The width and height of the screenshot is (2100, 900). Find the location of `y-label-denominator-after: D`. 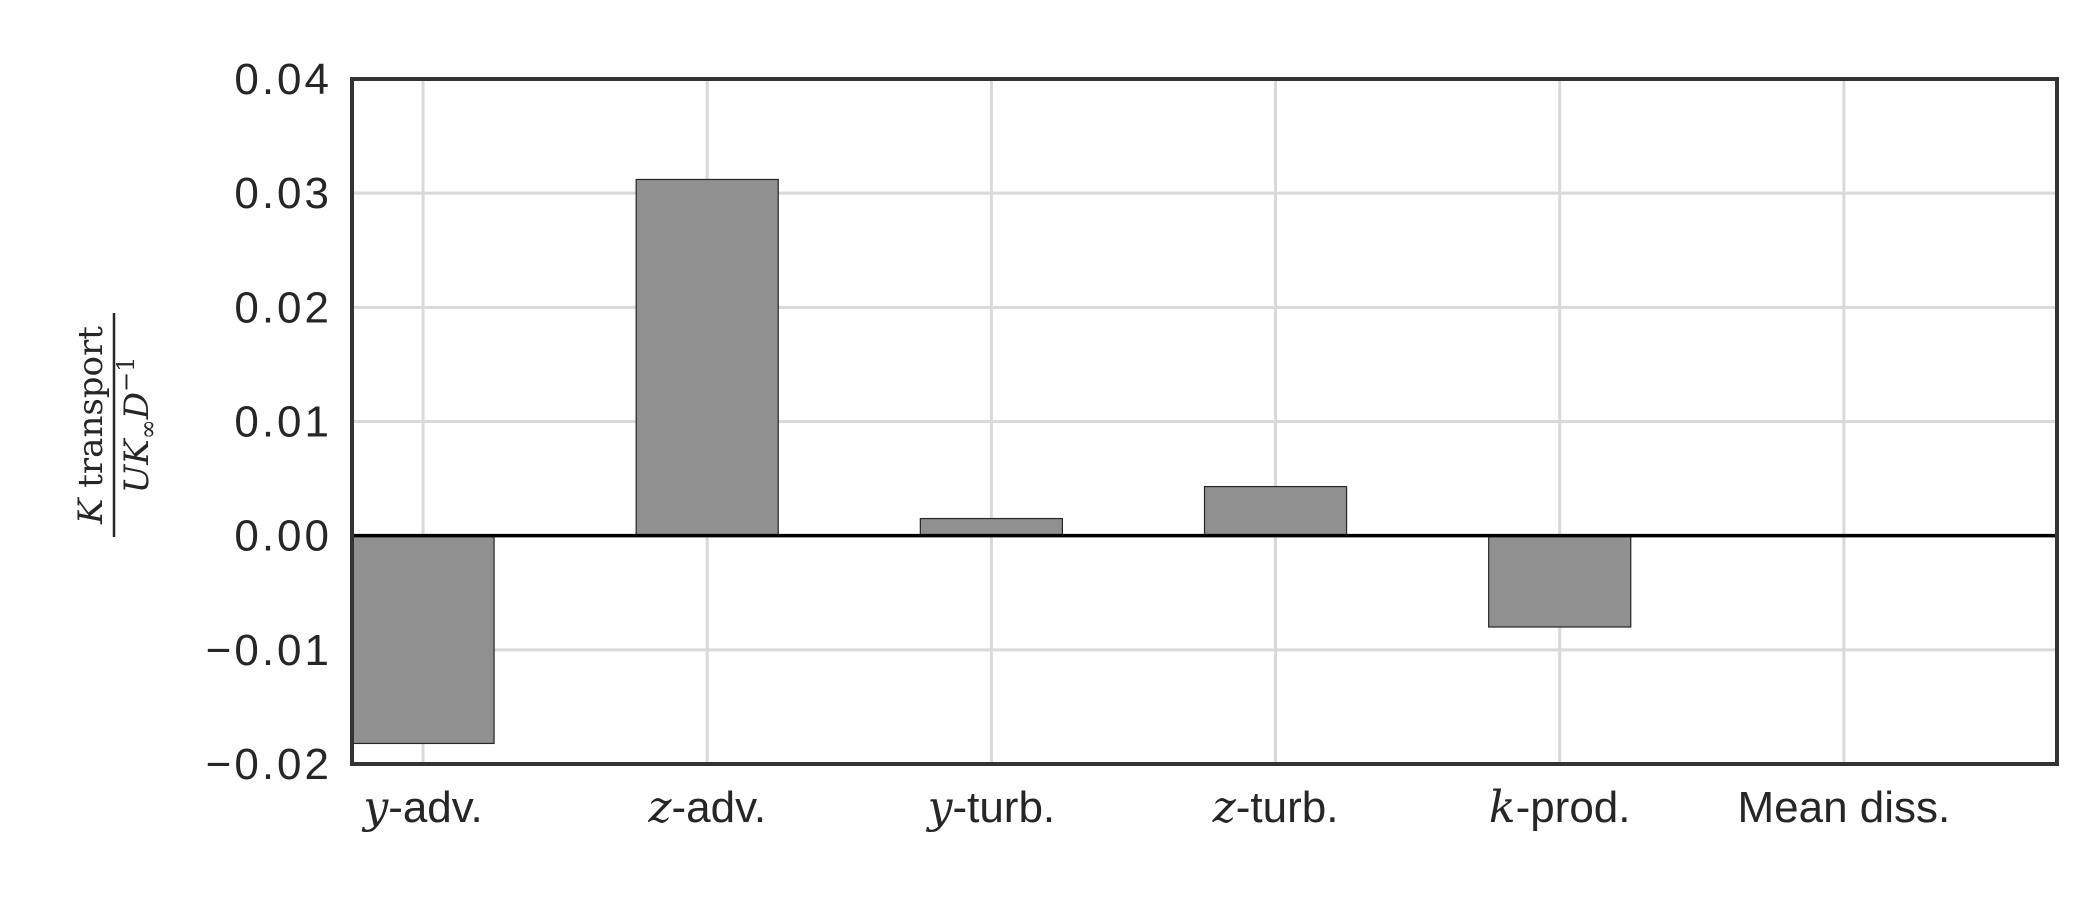

y-label-denominator-after: D is located at coordinates (137, 406).